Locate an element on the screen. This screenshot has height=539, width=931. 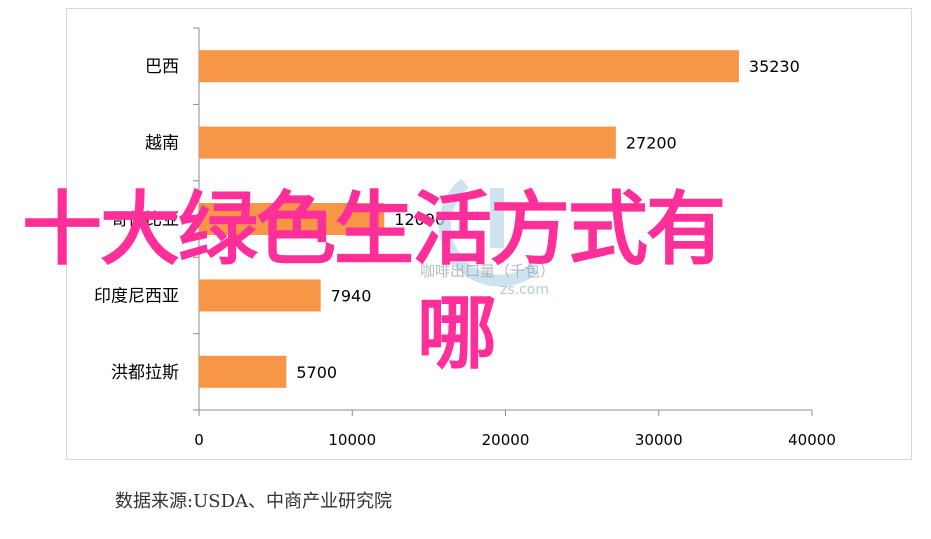
category-label: 哥伦比亚 is located at coordinates (145, 220).